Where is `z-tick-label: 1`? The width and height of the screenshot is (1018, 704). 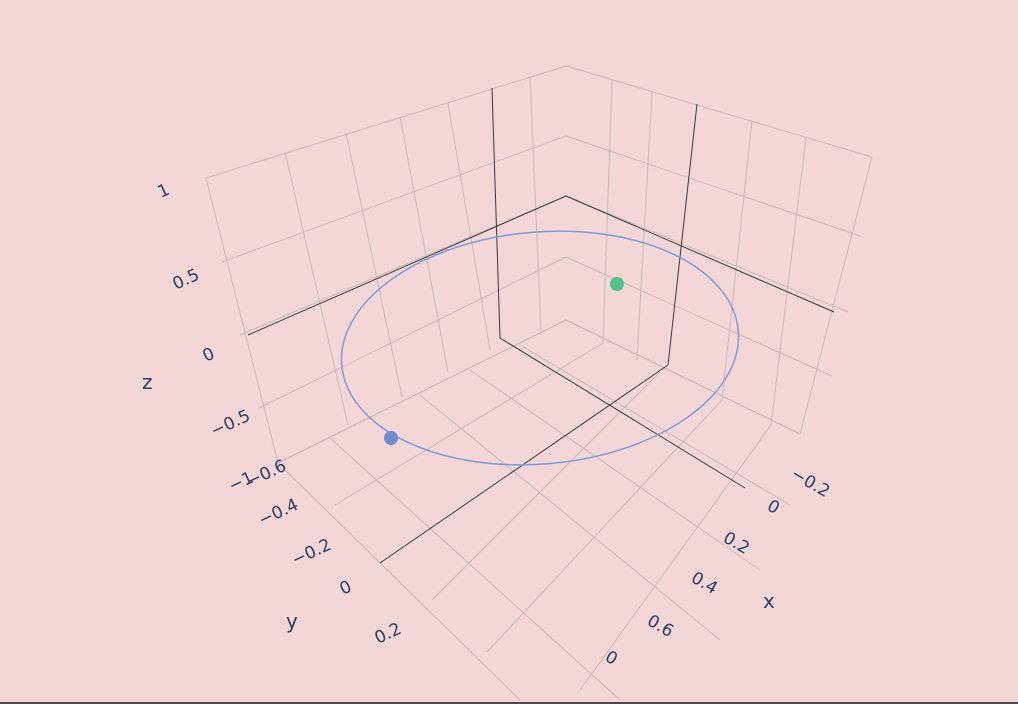
z-tick-label: 1 is located at coordinates (164, 191).